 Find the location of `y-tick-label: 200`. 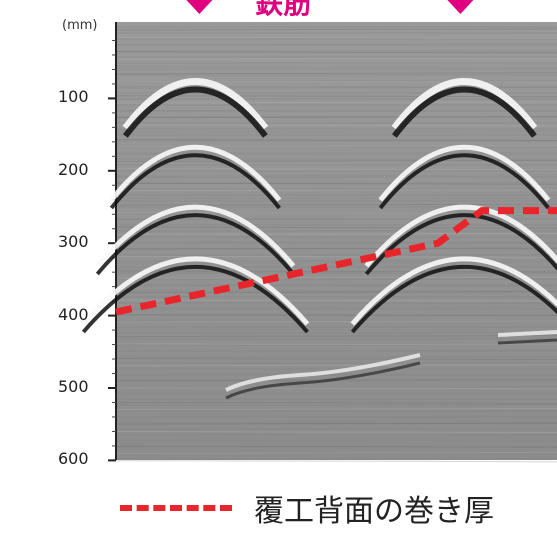

y-tick-label: 200 is located at coordinates (73, 169).